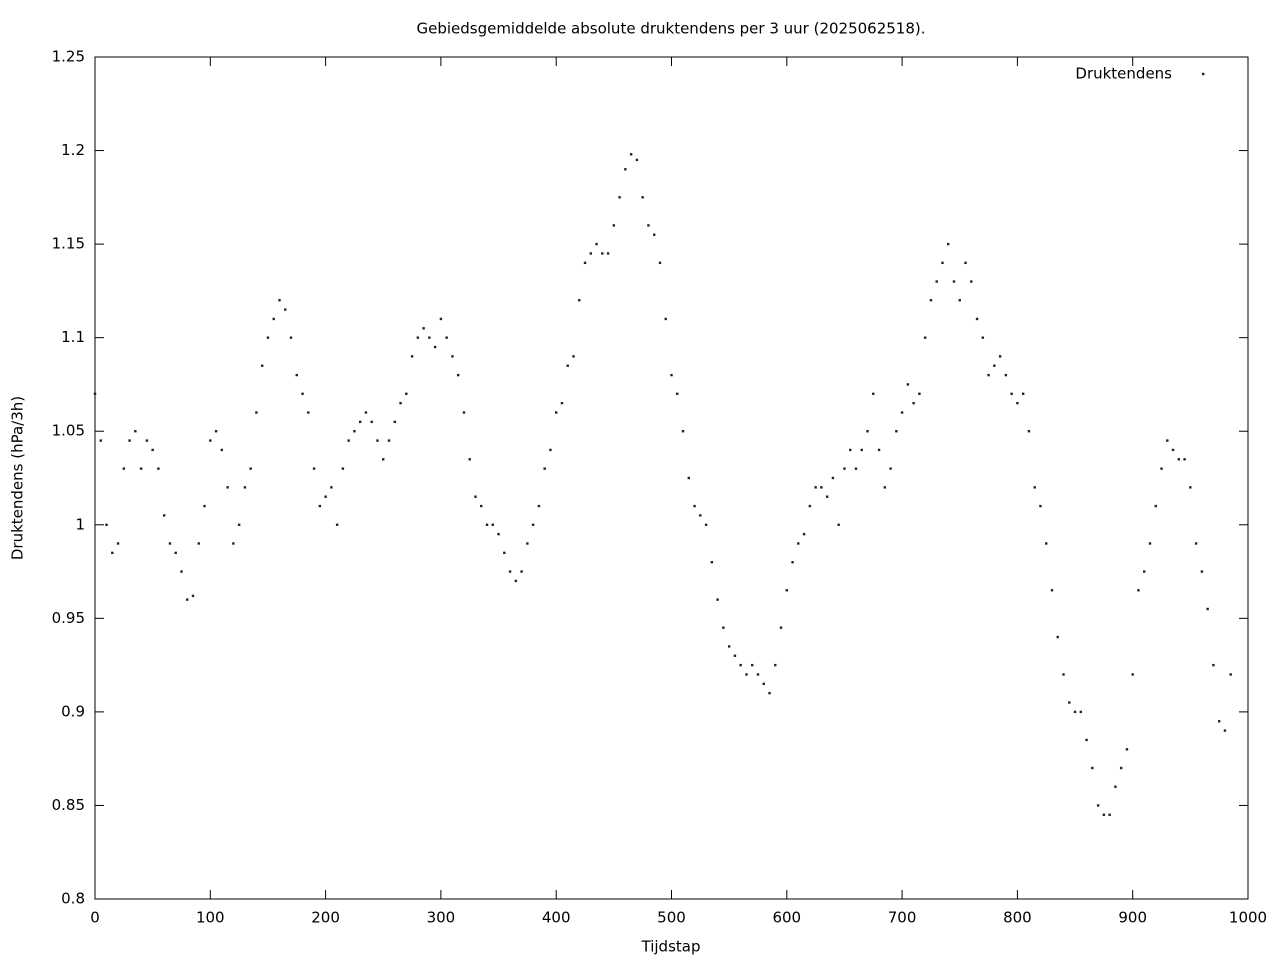  What do you see at coordinates (210, 918) in the screenshot?
I see `x-tick-label: 100` at bounding box center [210, 918].